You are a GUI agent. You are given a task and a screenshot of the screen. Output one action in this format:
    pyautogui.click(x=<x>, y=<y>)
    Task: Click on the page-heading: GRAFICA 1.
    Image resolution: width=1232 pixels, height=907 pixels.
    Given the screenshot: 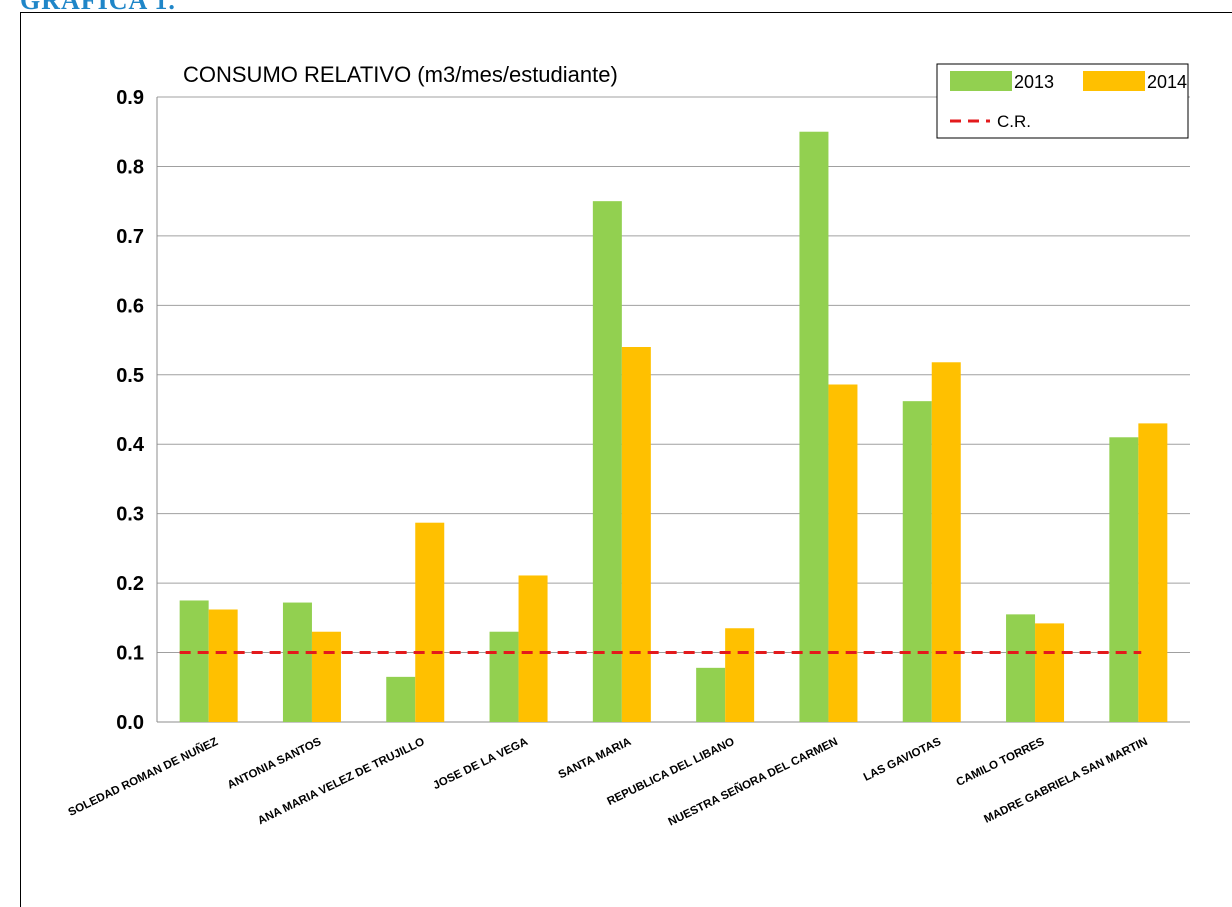 What is the action you would take?
    pyautogui.click(x=98, y=7)
    